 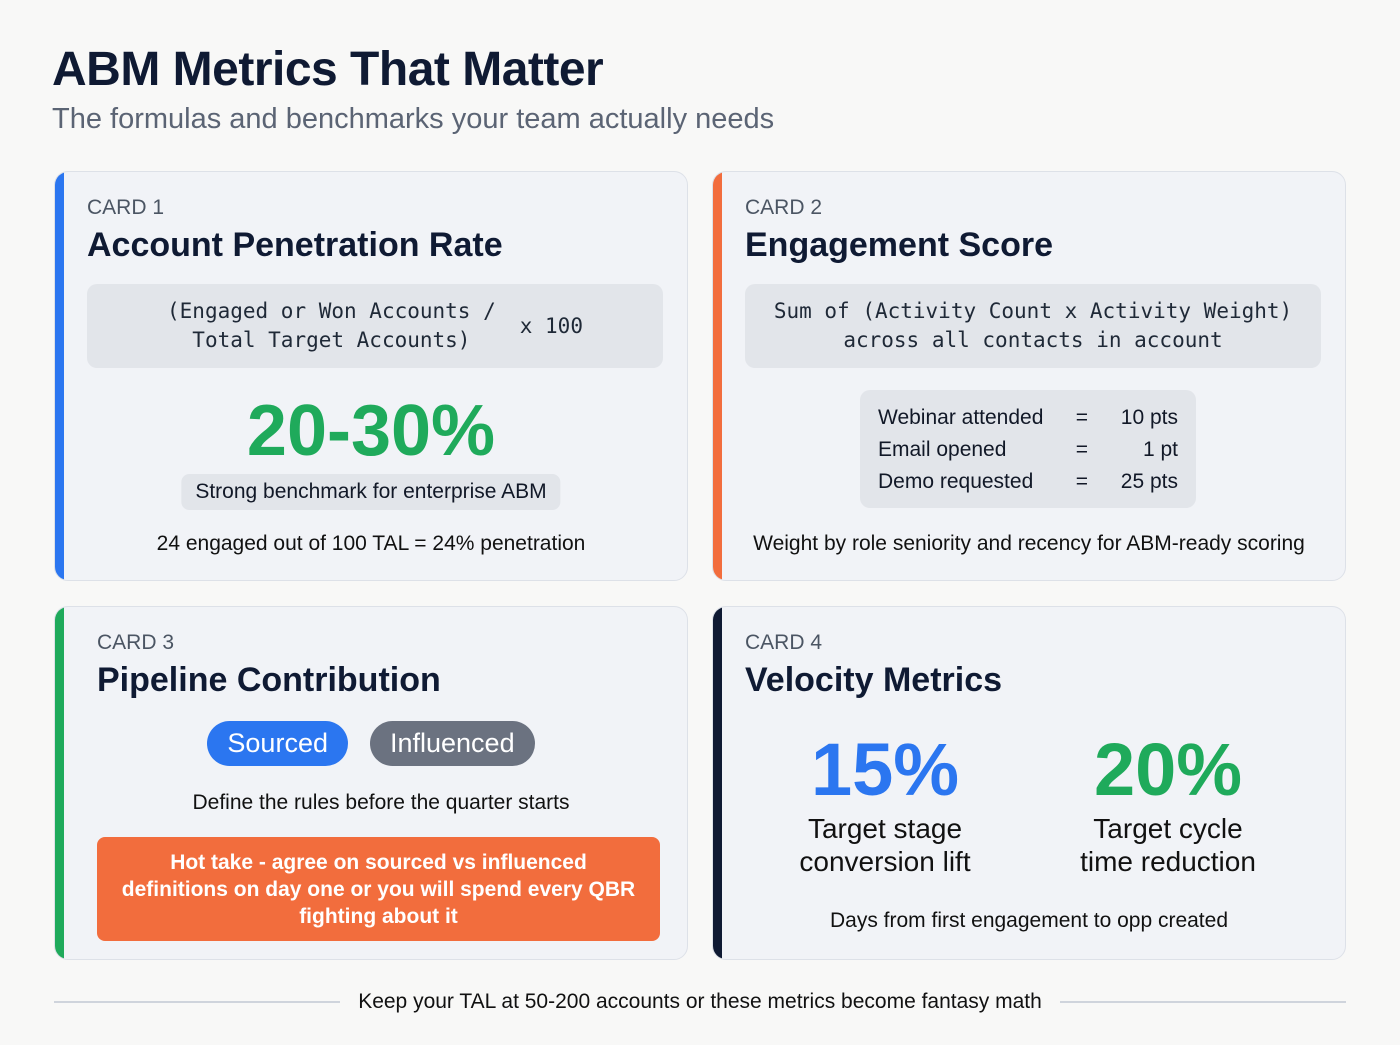 I want to click on weight-row: Webinar attended = 10 pts, so click(x=1028, y=418).